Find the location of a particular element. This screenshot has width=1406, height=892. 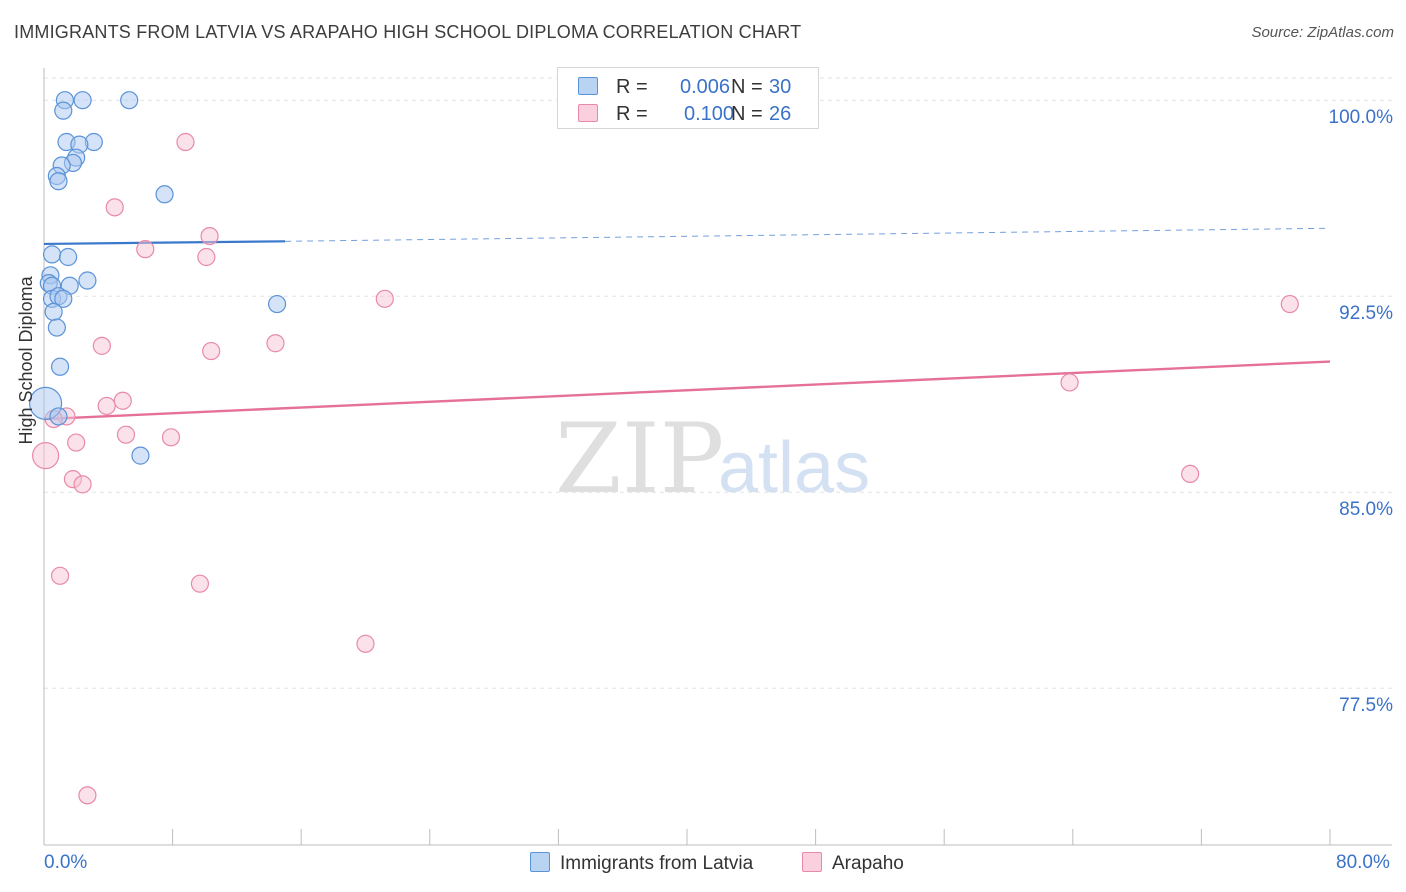

y-tick-label: 85.0% is located at coordinates (1366, 509).